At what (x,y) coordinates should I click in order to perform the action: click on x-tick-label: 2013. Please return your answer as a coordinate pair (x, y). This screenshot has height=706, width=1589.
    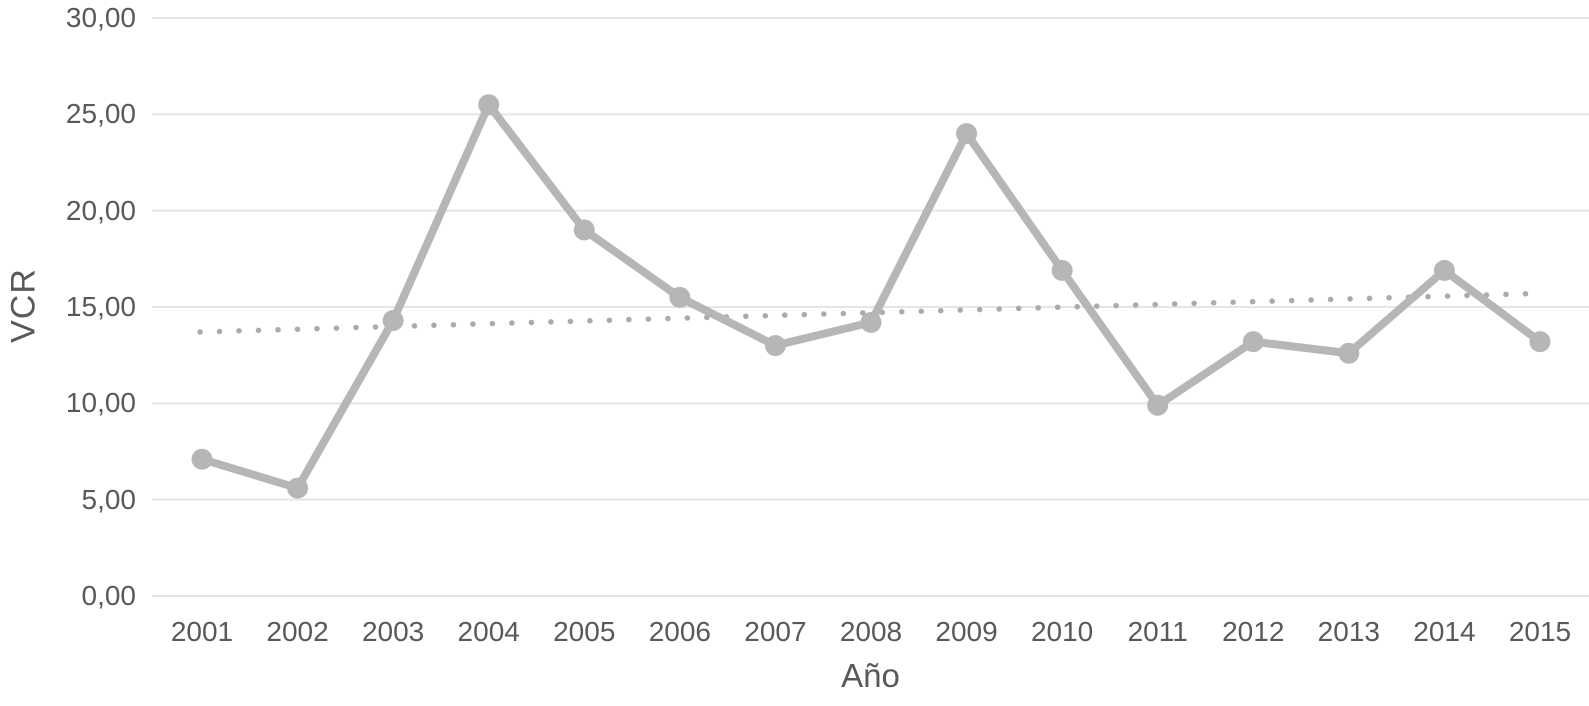
    Looking at the image, I should click on (1348, 631).